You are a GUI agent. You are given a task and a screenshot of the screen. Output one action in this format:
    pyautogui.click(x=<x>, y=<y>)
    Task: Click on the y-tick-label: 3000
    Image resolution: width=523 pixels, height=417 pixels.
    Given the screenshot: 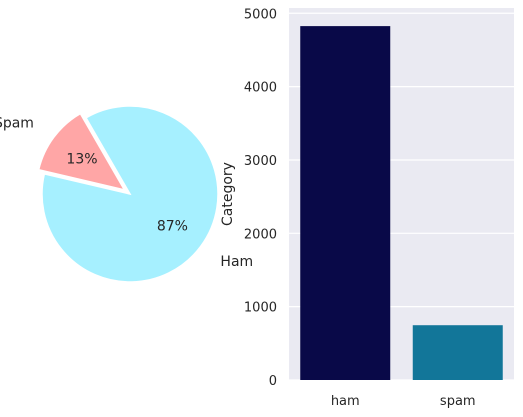 What is the action you would take?
    pyautogui.click(x=260, y=161)
    